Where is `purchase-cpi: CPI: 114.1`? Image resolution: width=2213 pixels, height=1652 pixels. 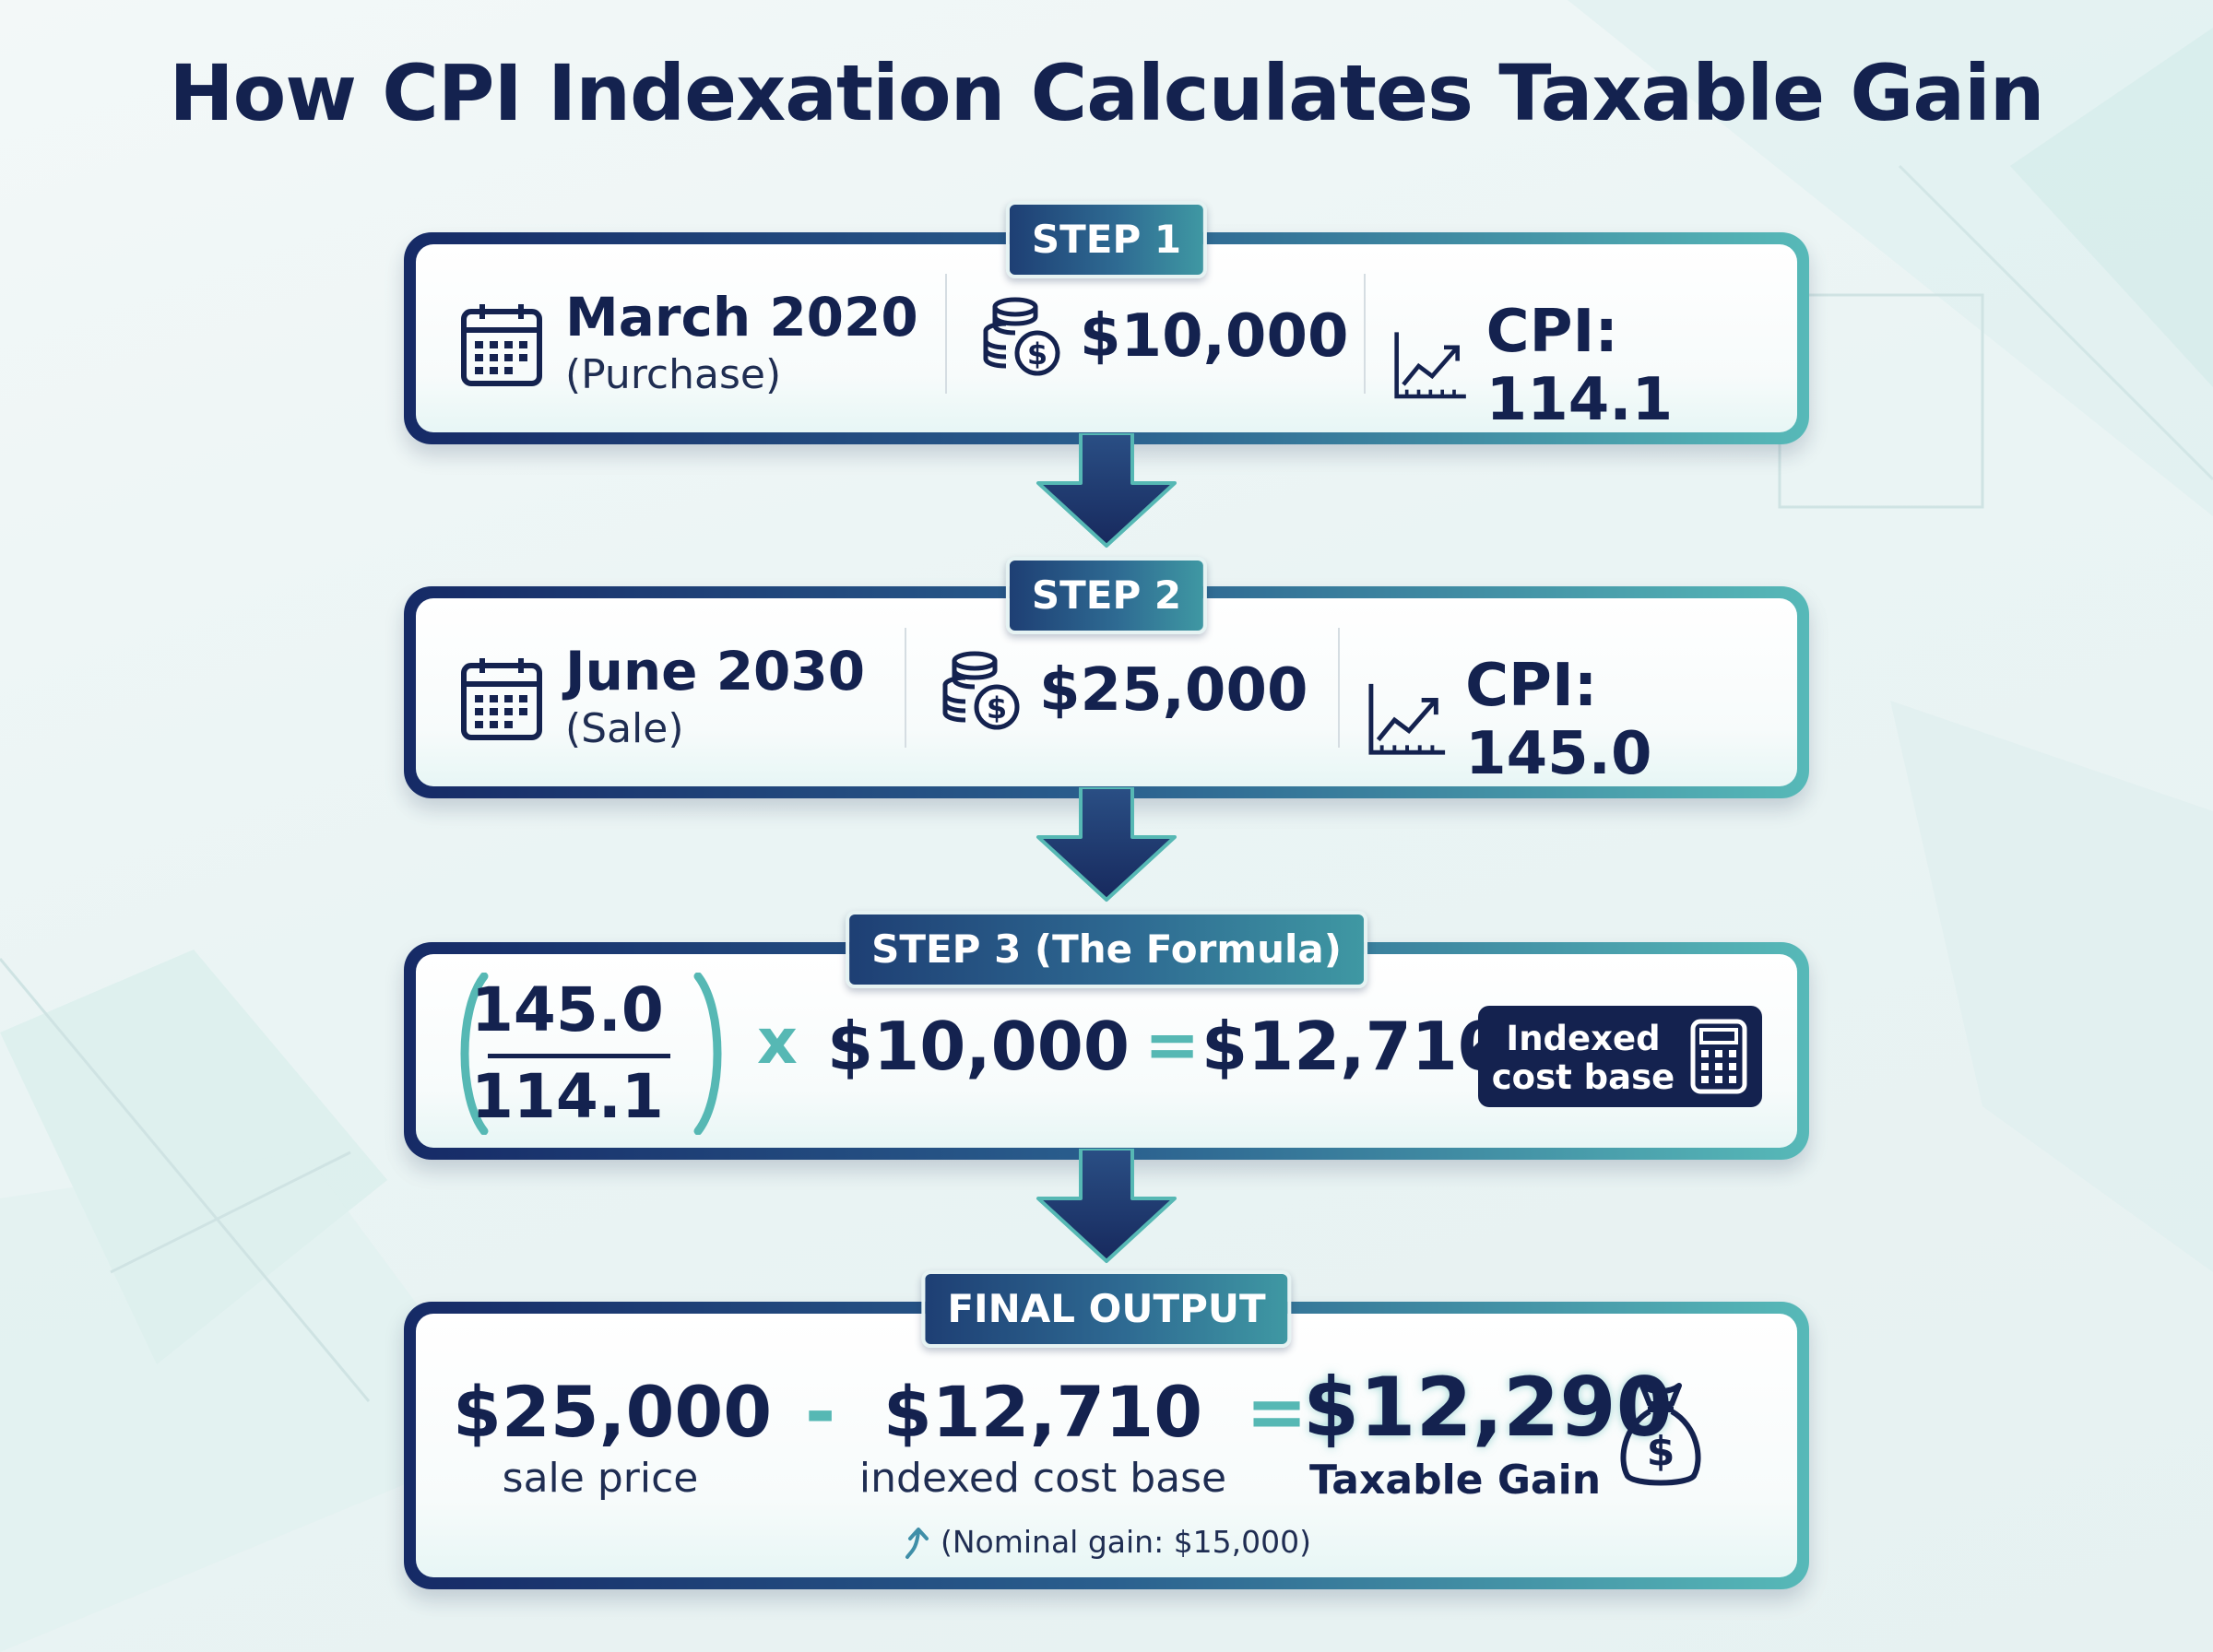 purchase-cpi: CPI: 114.1 is located at coordinates (1595, 366).